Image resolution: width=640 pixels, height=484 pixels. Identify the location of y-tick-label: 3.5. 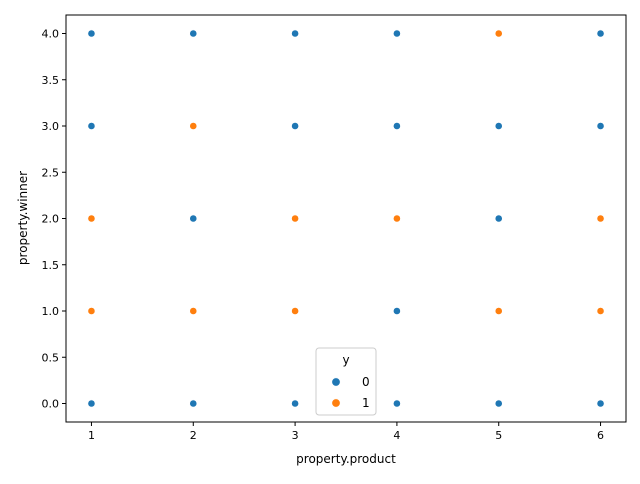
(51, 80).